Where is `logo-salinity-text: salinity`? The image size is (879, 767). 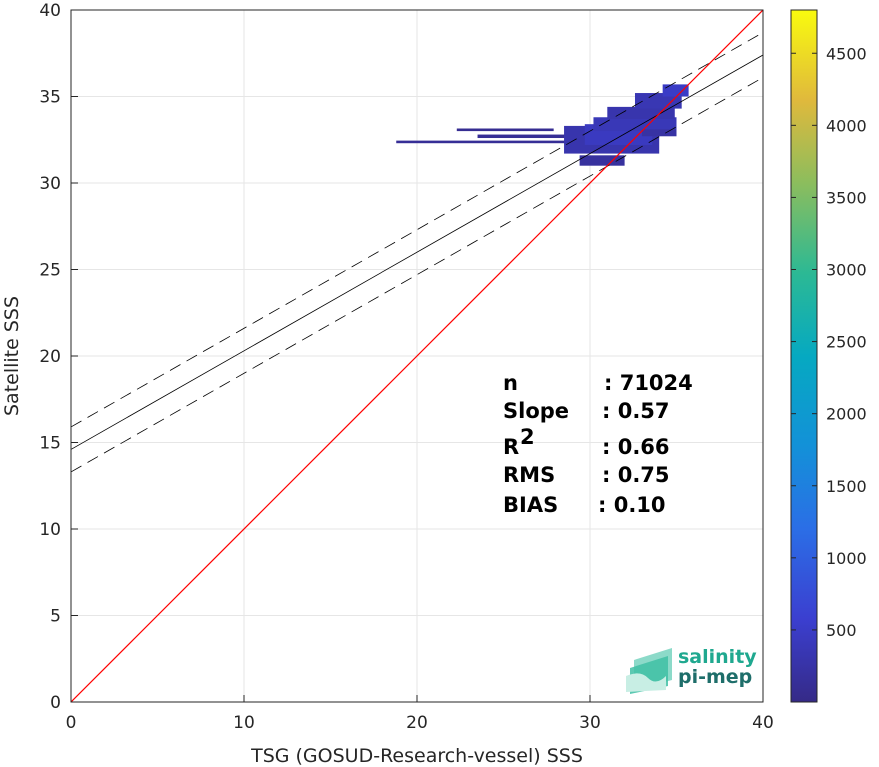 logo-salinity-text: salinity is located at coordinates (717, 657).